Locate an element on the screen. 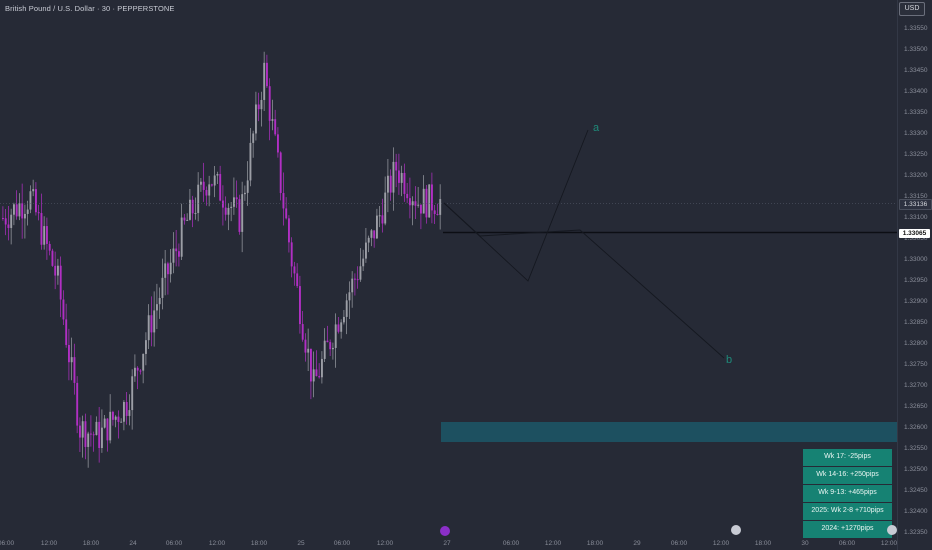 Image resolution: width=932 pixels, height=550 pixels. currency-button: USD is located at coordinates (912, 9).